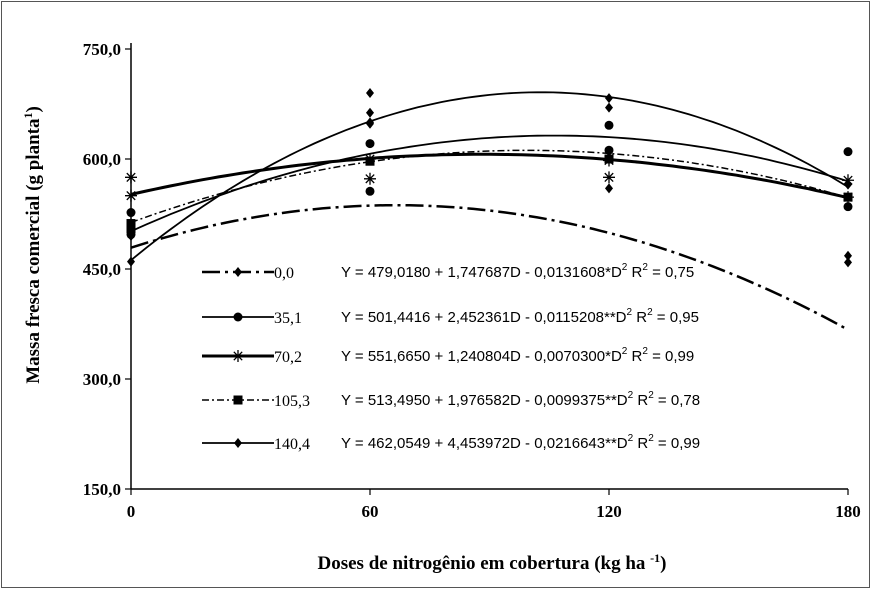  I want to click on y-axis-title-sup: 1, so click(28, 116).